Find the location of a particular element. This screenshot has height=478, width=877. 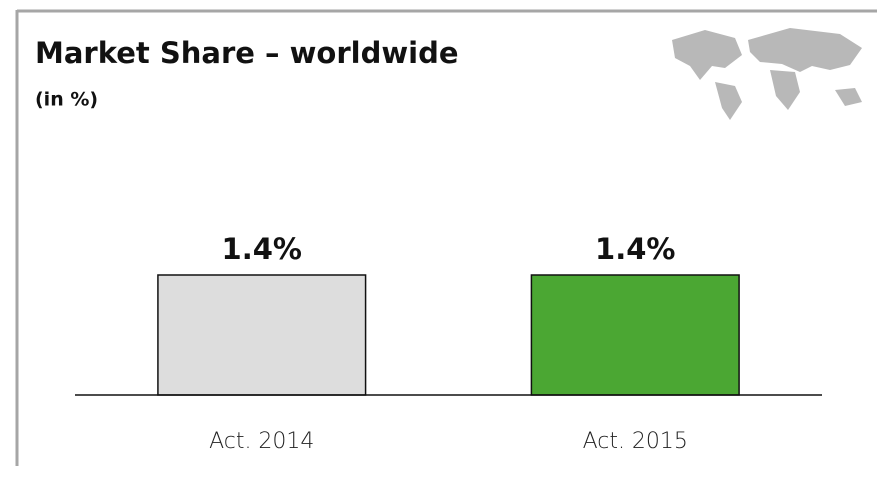

x-tick-label: Act. 2014 is located at coordinates (261, 441).